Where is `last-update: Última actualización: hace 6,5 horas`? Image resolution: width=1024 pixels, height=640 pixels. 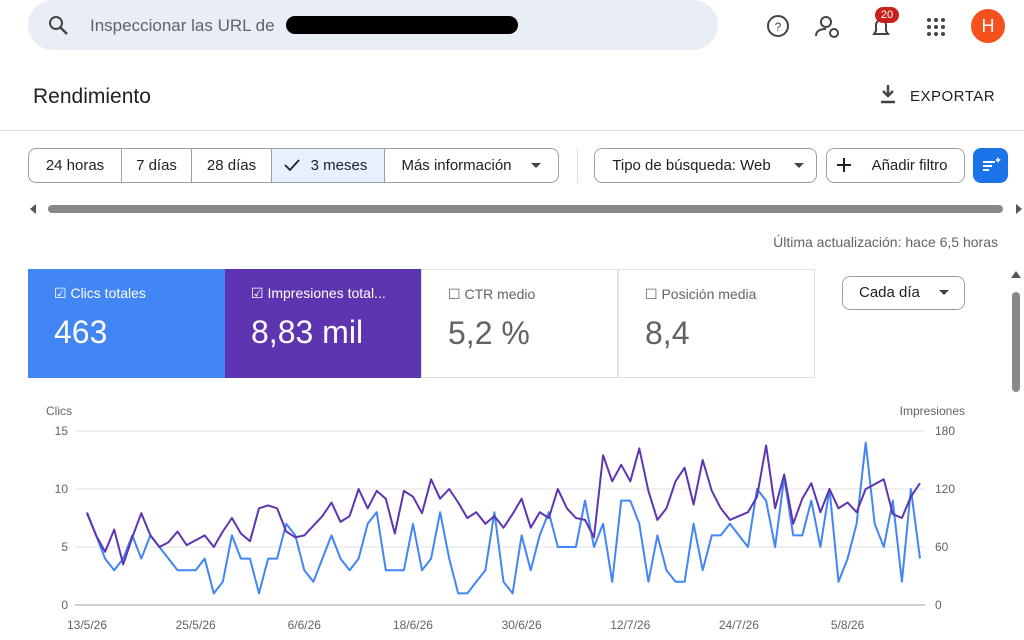 last-update: Última actualización: hace 6,5 horas is located at coordinates (885, 242).